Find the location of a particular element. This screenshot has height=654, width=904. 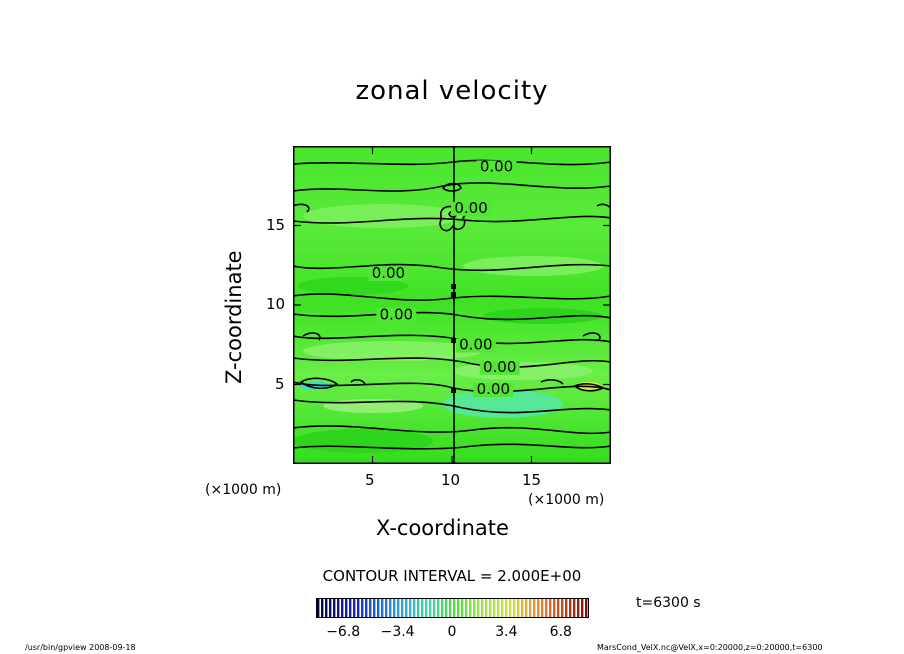

colorbar-tick-label: 6.8 is located at coordinates (561, 632).